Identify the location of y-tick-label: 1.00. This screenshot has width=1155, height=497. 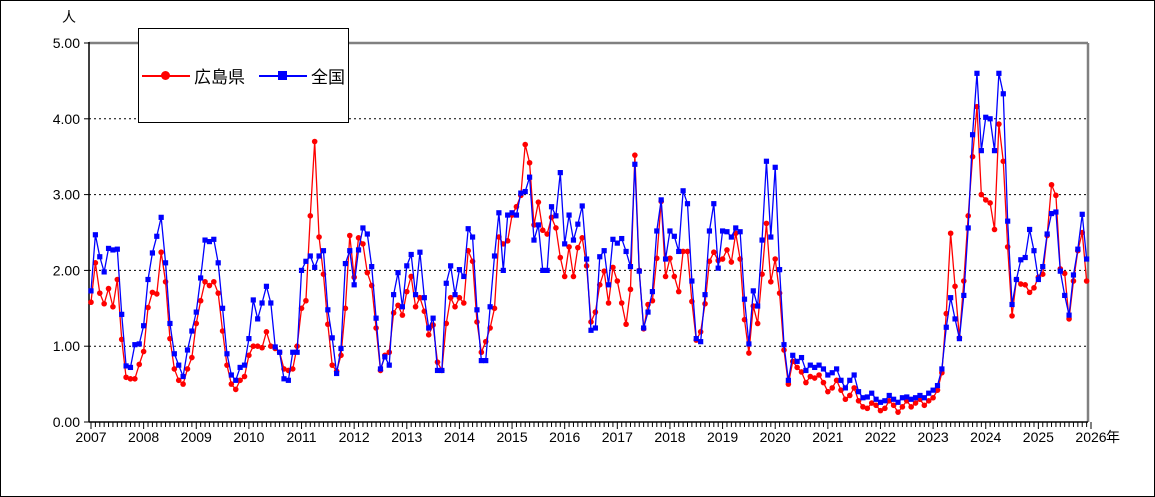
(66, 346).